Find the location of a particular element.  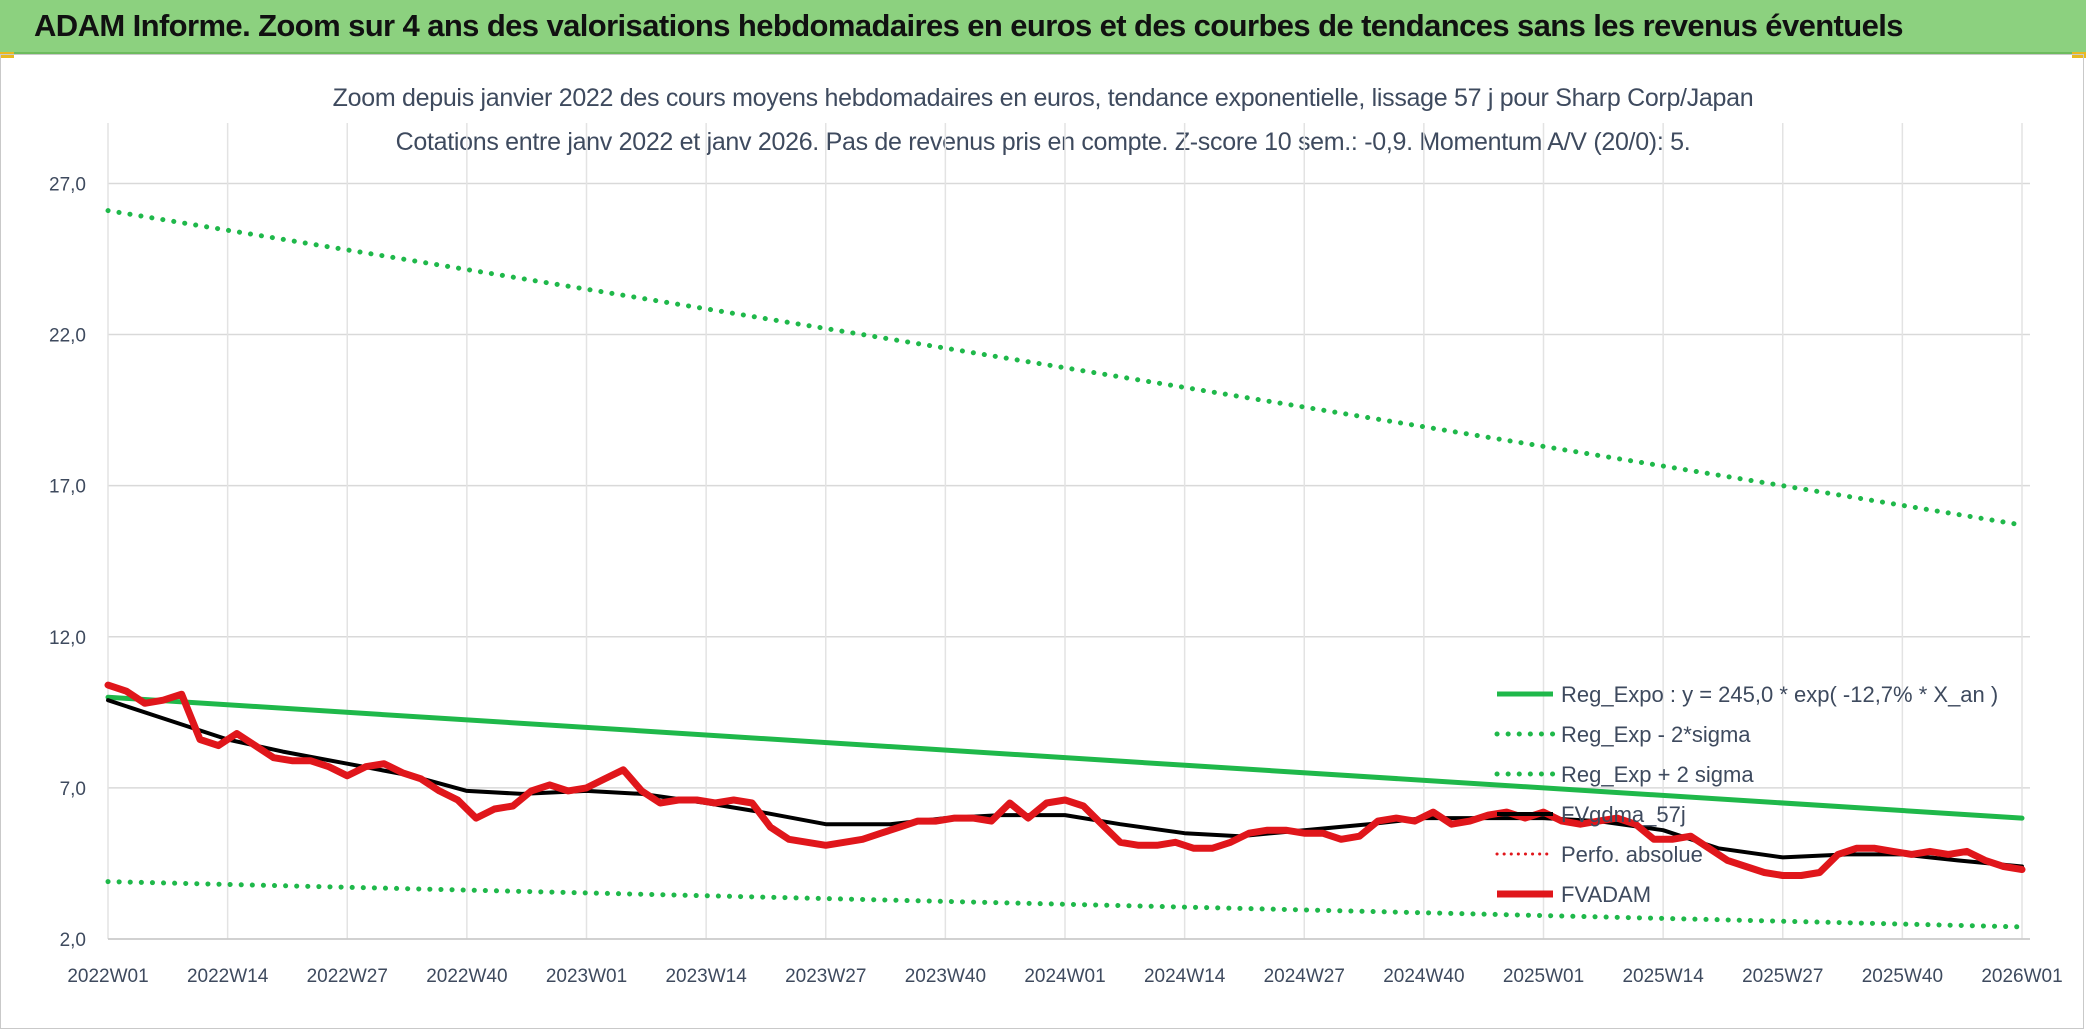

x-tick-label: 2022W27 is located at coordinates (347, 976).